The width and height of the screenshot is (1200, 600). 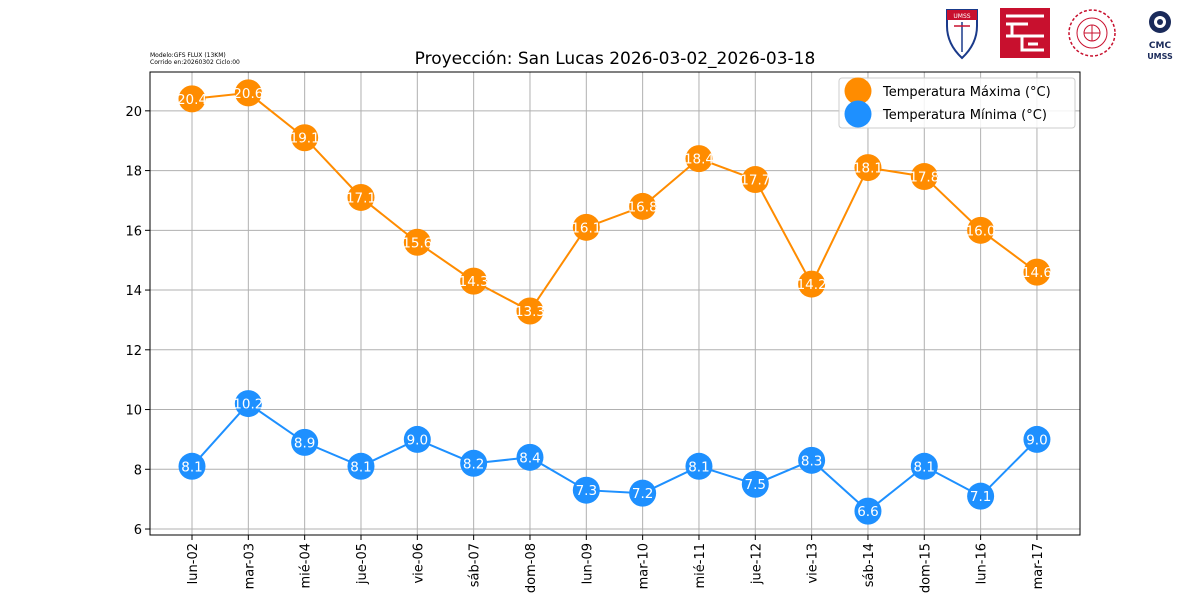 I want to click on data-label-0: 13.3, so click(x=530, y=312).